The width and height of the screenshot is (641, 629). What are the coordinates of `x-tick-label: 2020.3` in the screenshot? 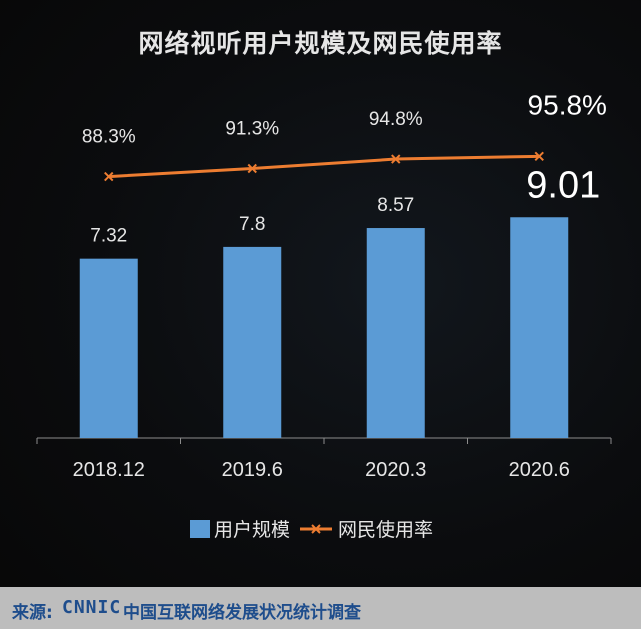 It's located at (395, 470).